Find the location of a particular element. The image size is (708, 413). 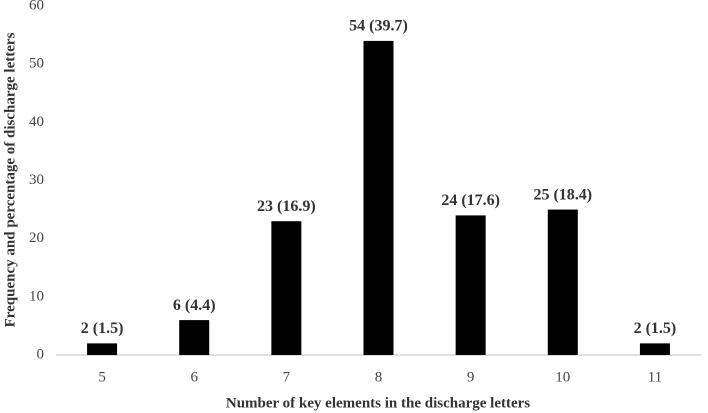

value-label: 54 (39.7) is located at coordinates (378, 26).